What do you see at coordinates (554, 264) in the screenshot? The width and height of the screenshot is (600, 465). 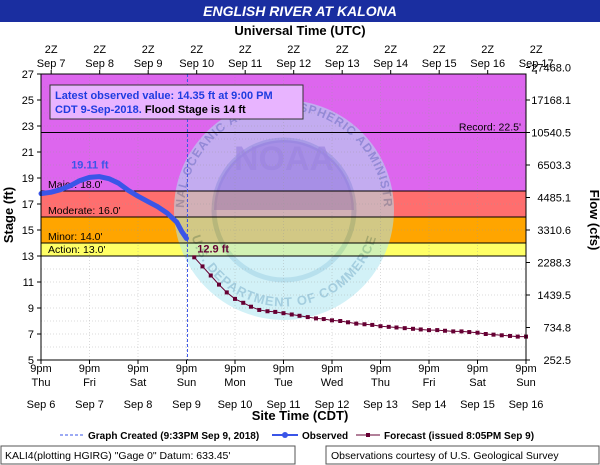 I see `flow-tick-label: 2288.3` at bounding box center [554, 264].